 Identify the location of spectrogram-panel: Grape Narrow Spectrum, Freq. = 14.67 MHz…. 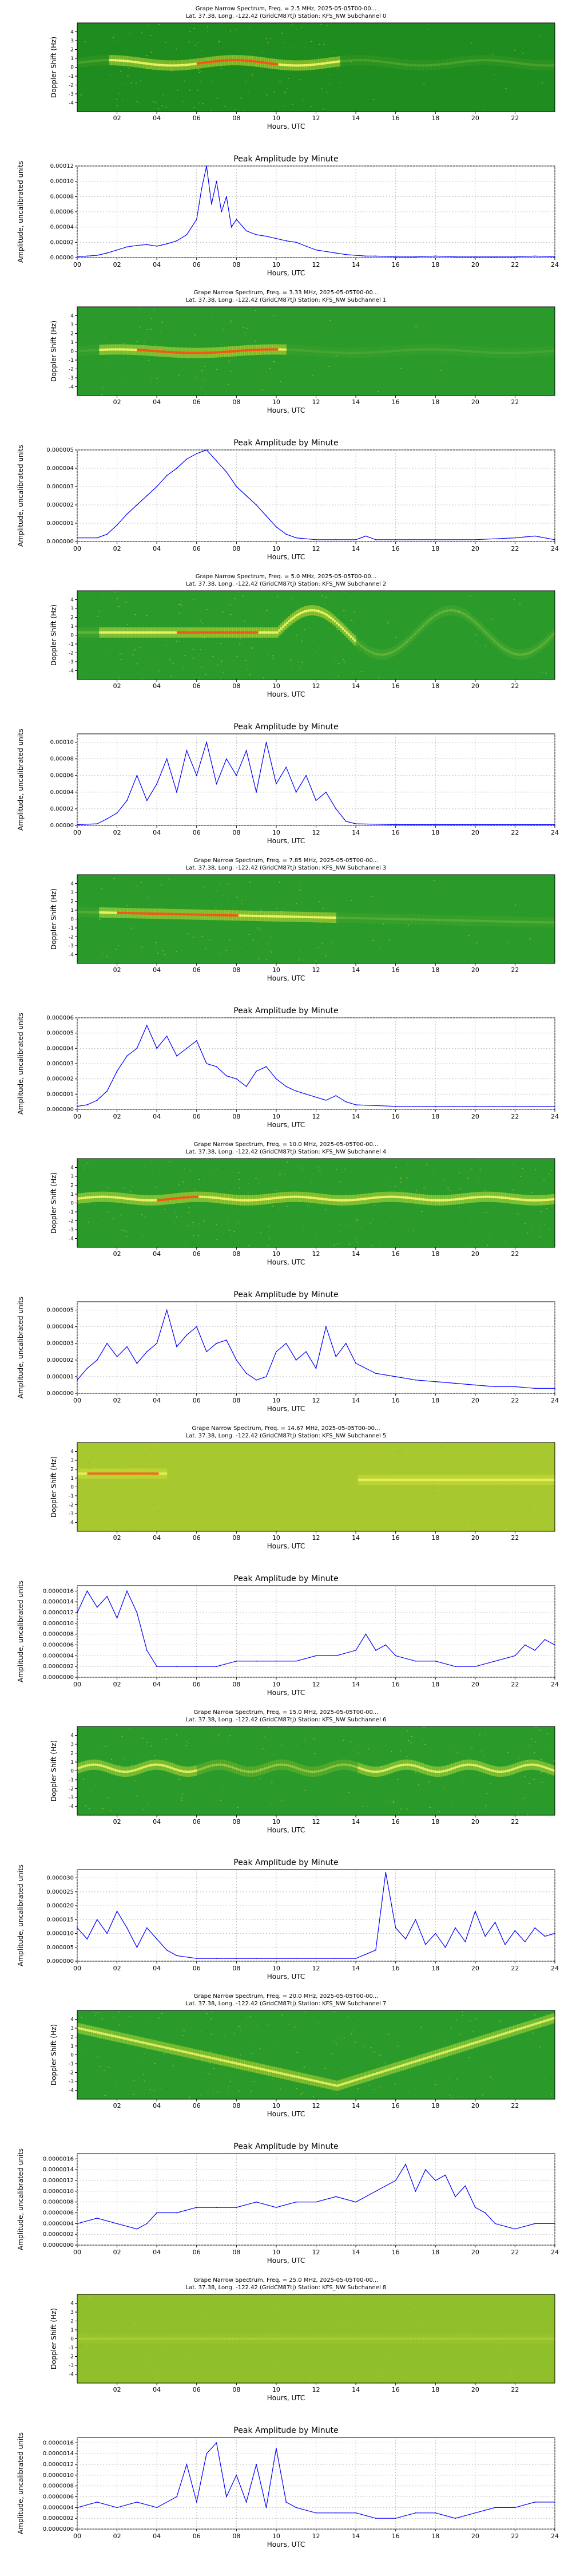
(302, 1487).